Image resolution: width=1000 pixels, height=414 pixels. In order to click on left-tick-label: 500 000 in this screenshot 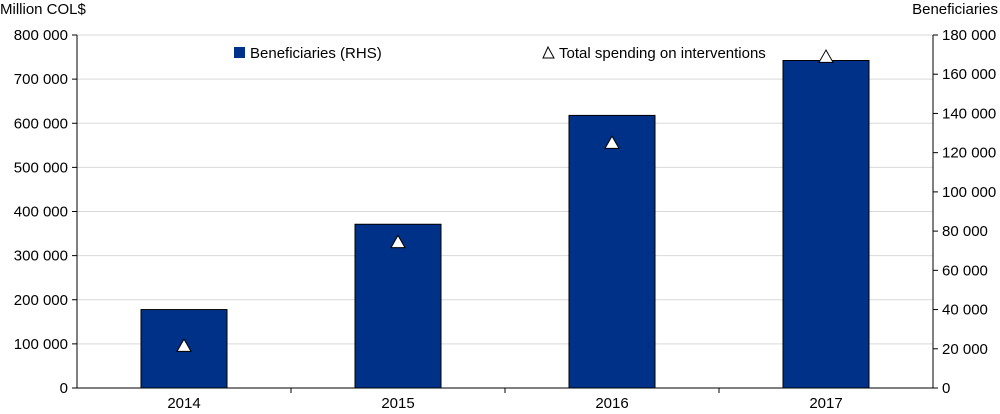, I will do `click(41, 167)`.